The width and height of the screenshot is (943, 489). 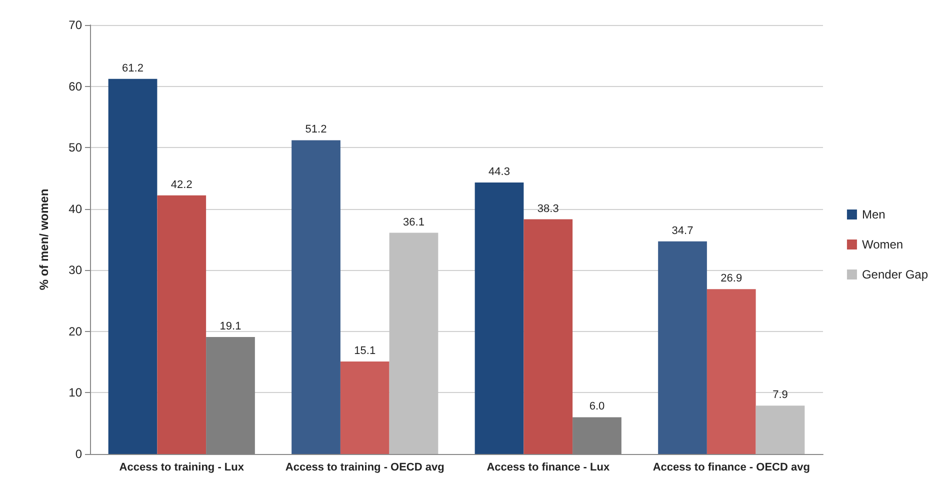 I want to click on data-label: 42.2, so click(x=181, y=184).